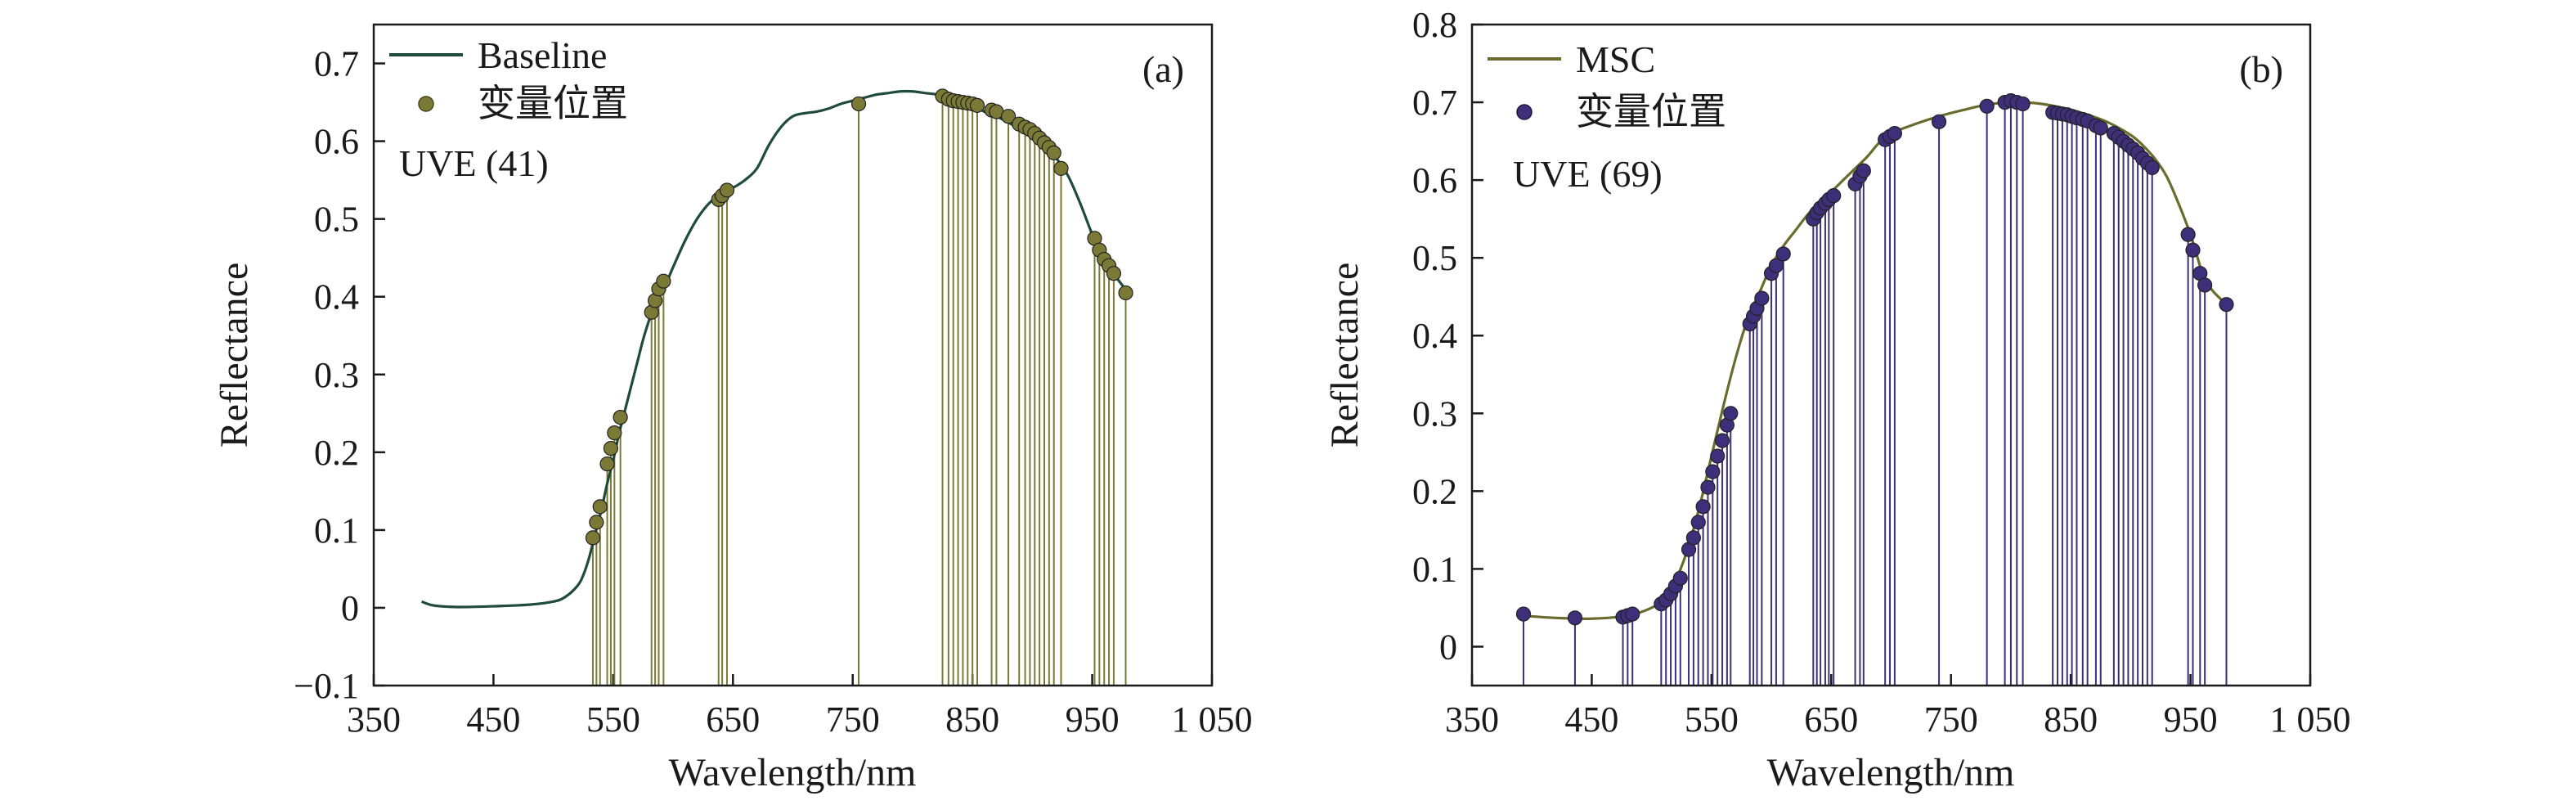  What do you see at coordinates (553, 103) in the screenshot?
I see `panel-a-legend-marker-label: 变量位置` at bounding box center [553, 103].